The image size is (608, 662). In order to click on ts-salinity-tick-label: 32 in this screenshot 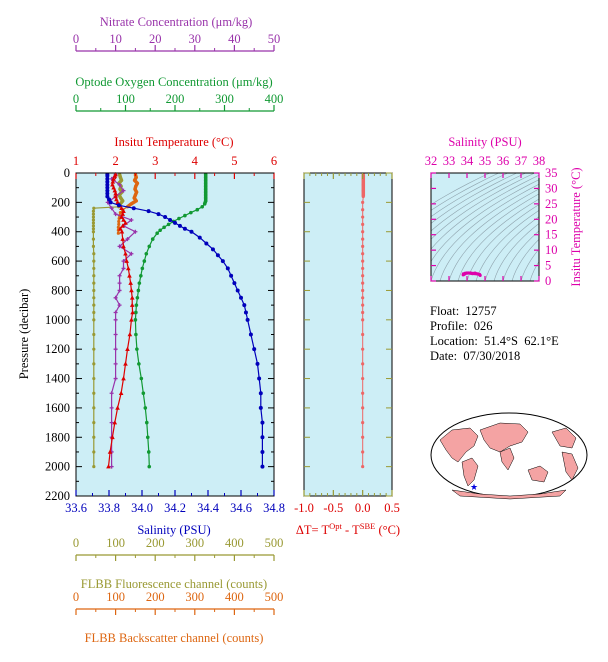, I will do `click(431, 161)`.